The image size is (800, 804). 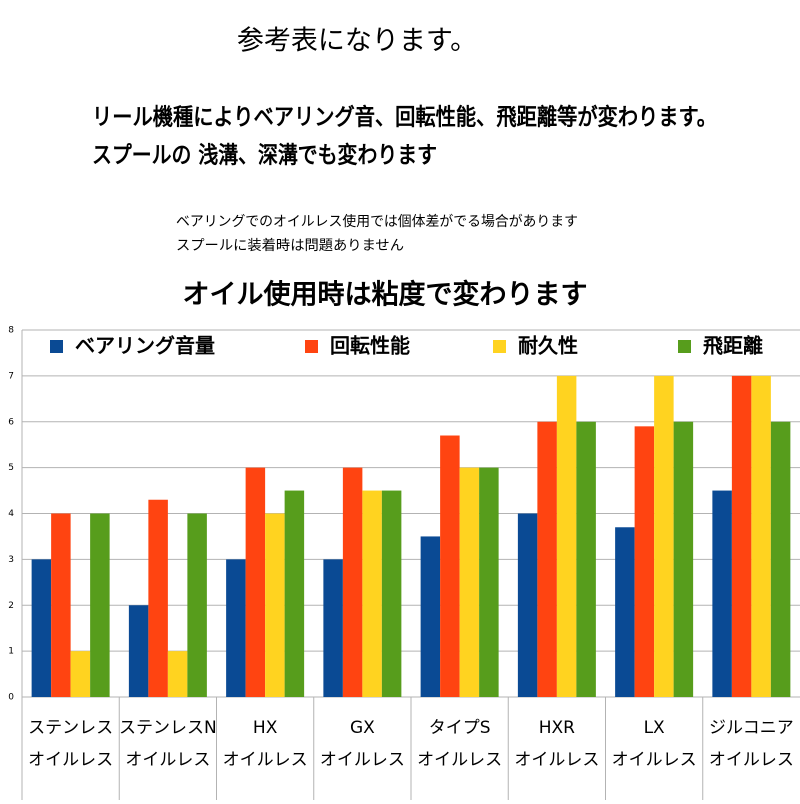 I want to click on x-tick-label: GX, so click(x=362, y=728).